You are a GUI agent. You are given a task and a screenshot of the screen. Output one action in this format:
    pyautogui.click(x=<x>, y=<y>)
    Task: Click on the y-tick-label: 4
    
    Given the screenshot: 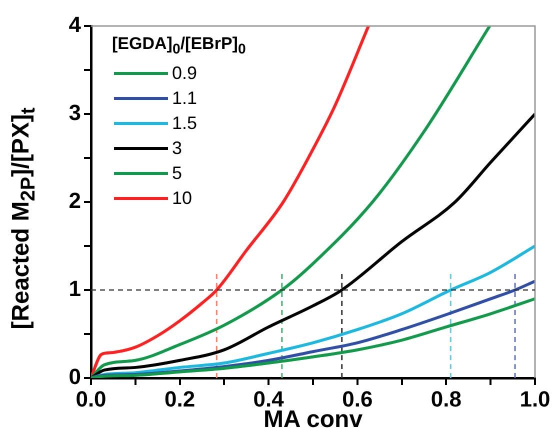 What is the action you would take?
    pyautogui.click(x=75, y=25)
    